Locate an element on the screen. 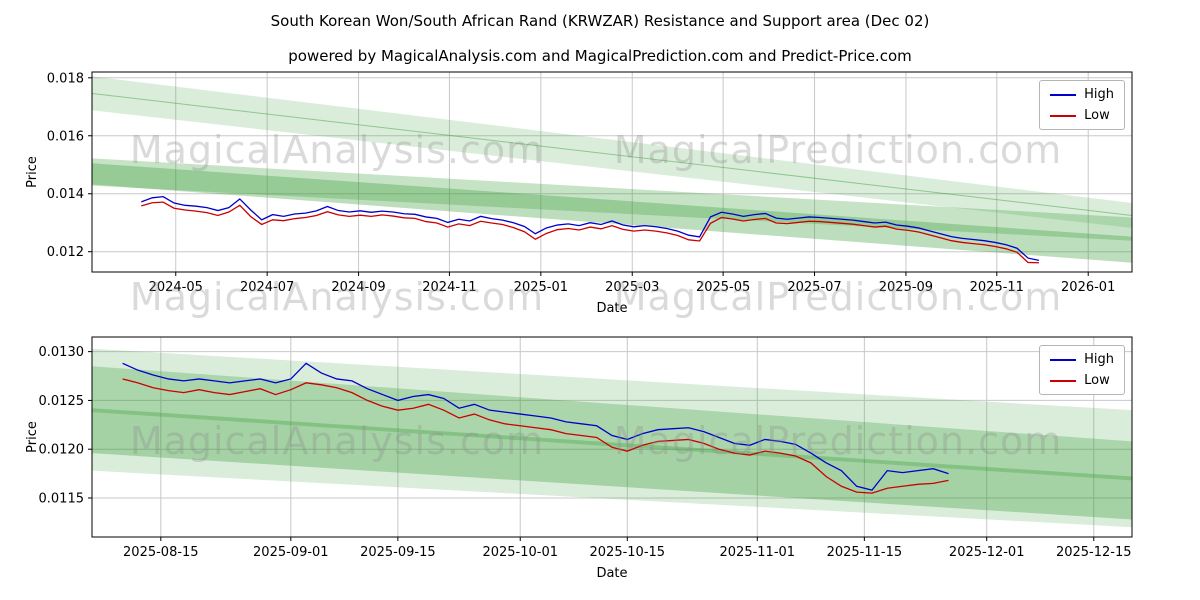  svg-text: 0.018 is located at coordinates (65, 78).